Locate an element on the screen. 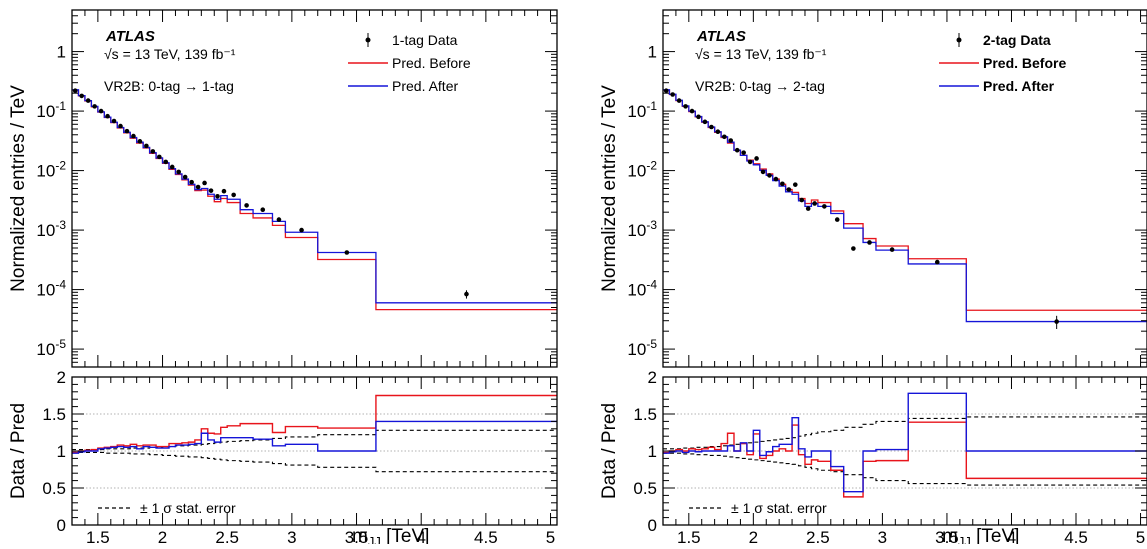 This screenshot has height=549, width=1147. left-ratio-y-tick-label: 0 is located at coordinates (61, 525).